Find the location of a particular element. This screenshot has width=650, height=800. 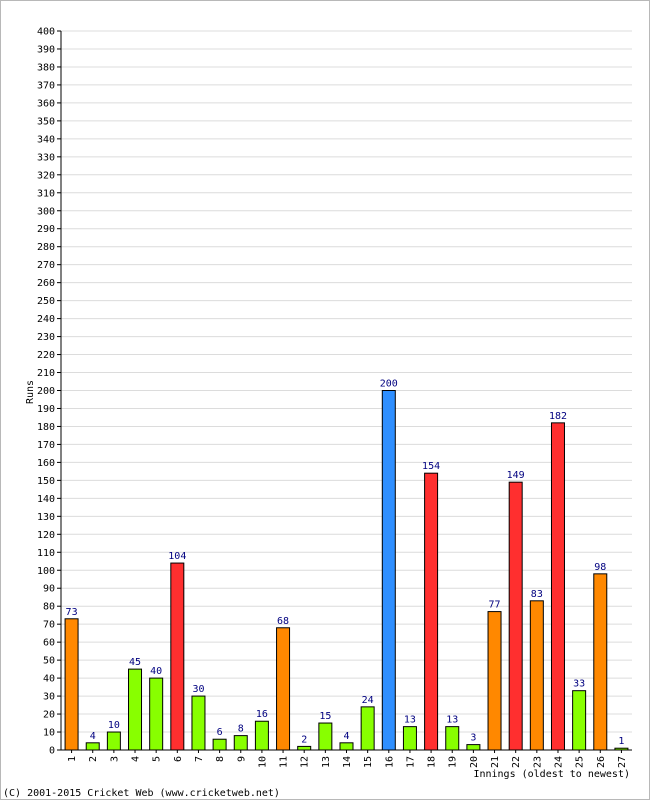

y-tick-label: 270 is located at coordinates (46, 265).